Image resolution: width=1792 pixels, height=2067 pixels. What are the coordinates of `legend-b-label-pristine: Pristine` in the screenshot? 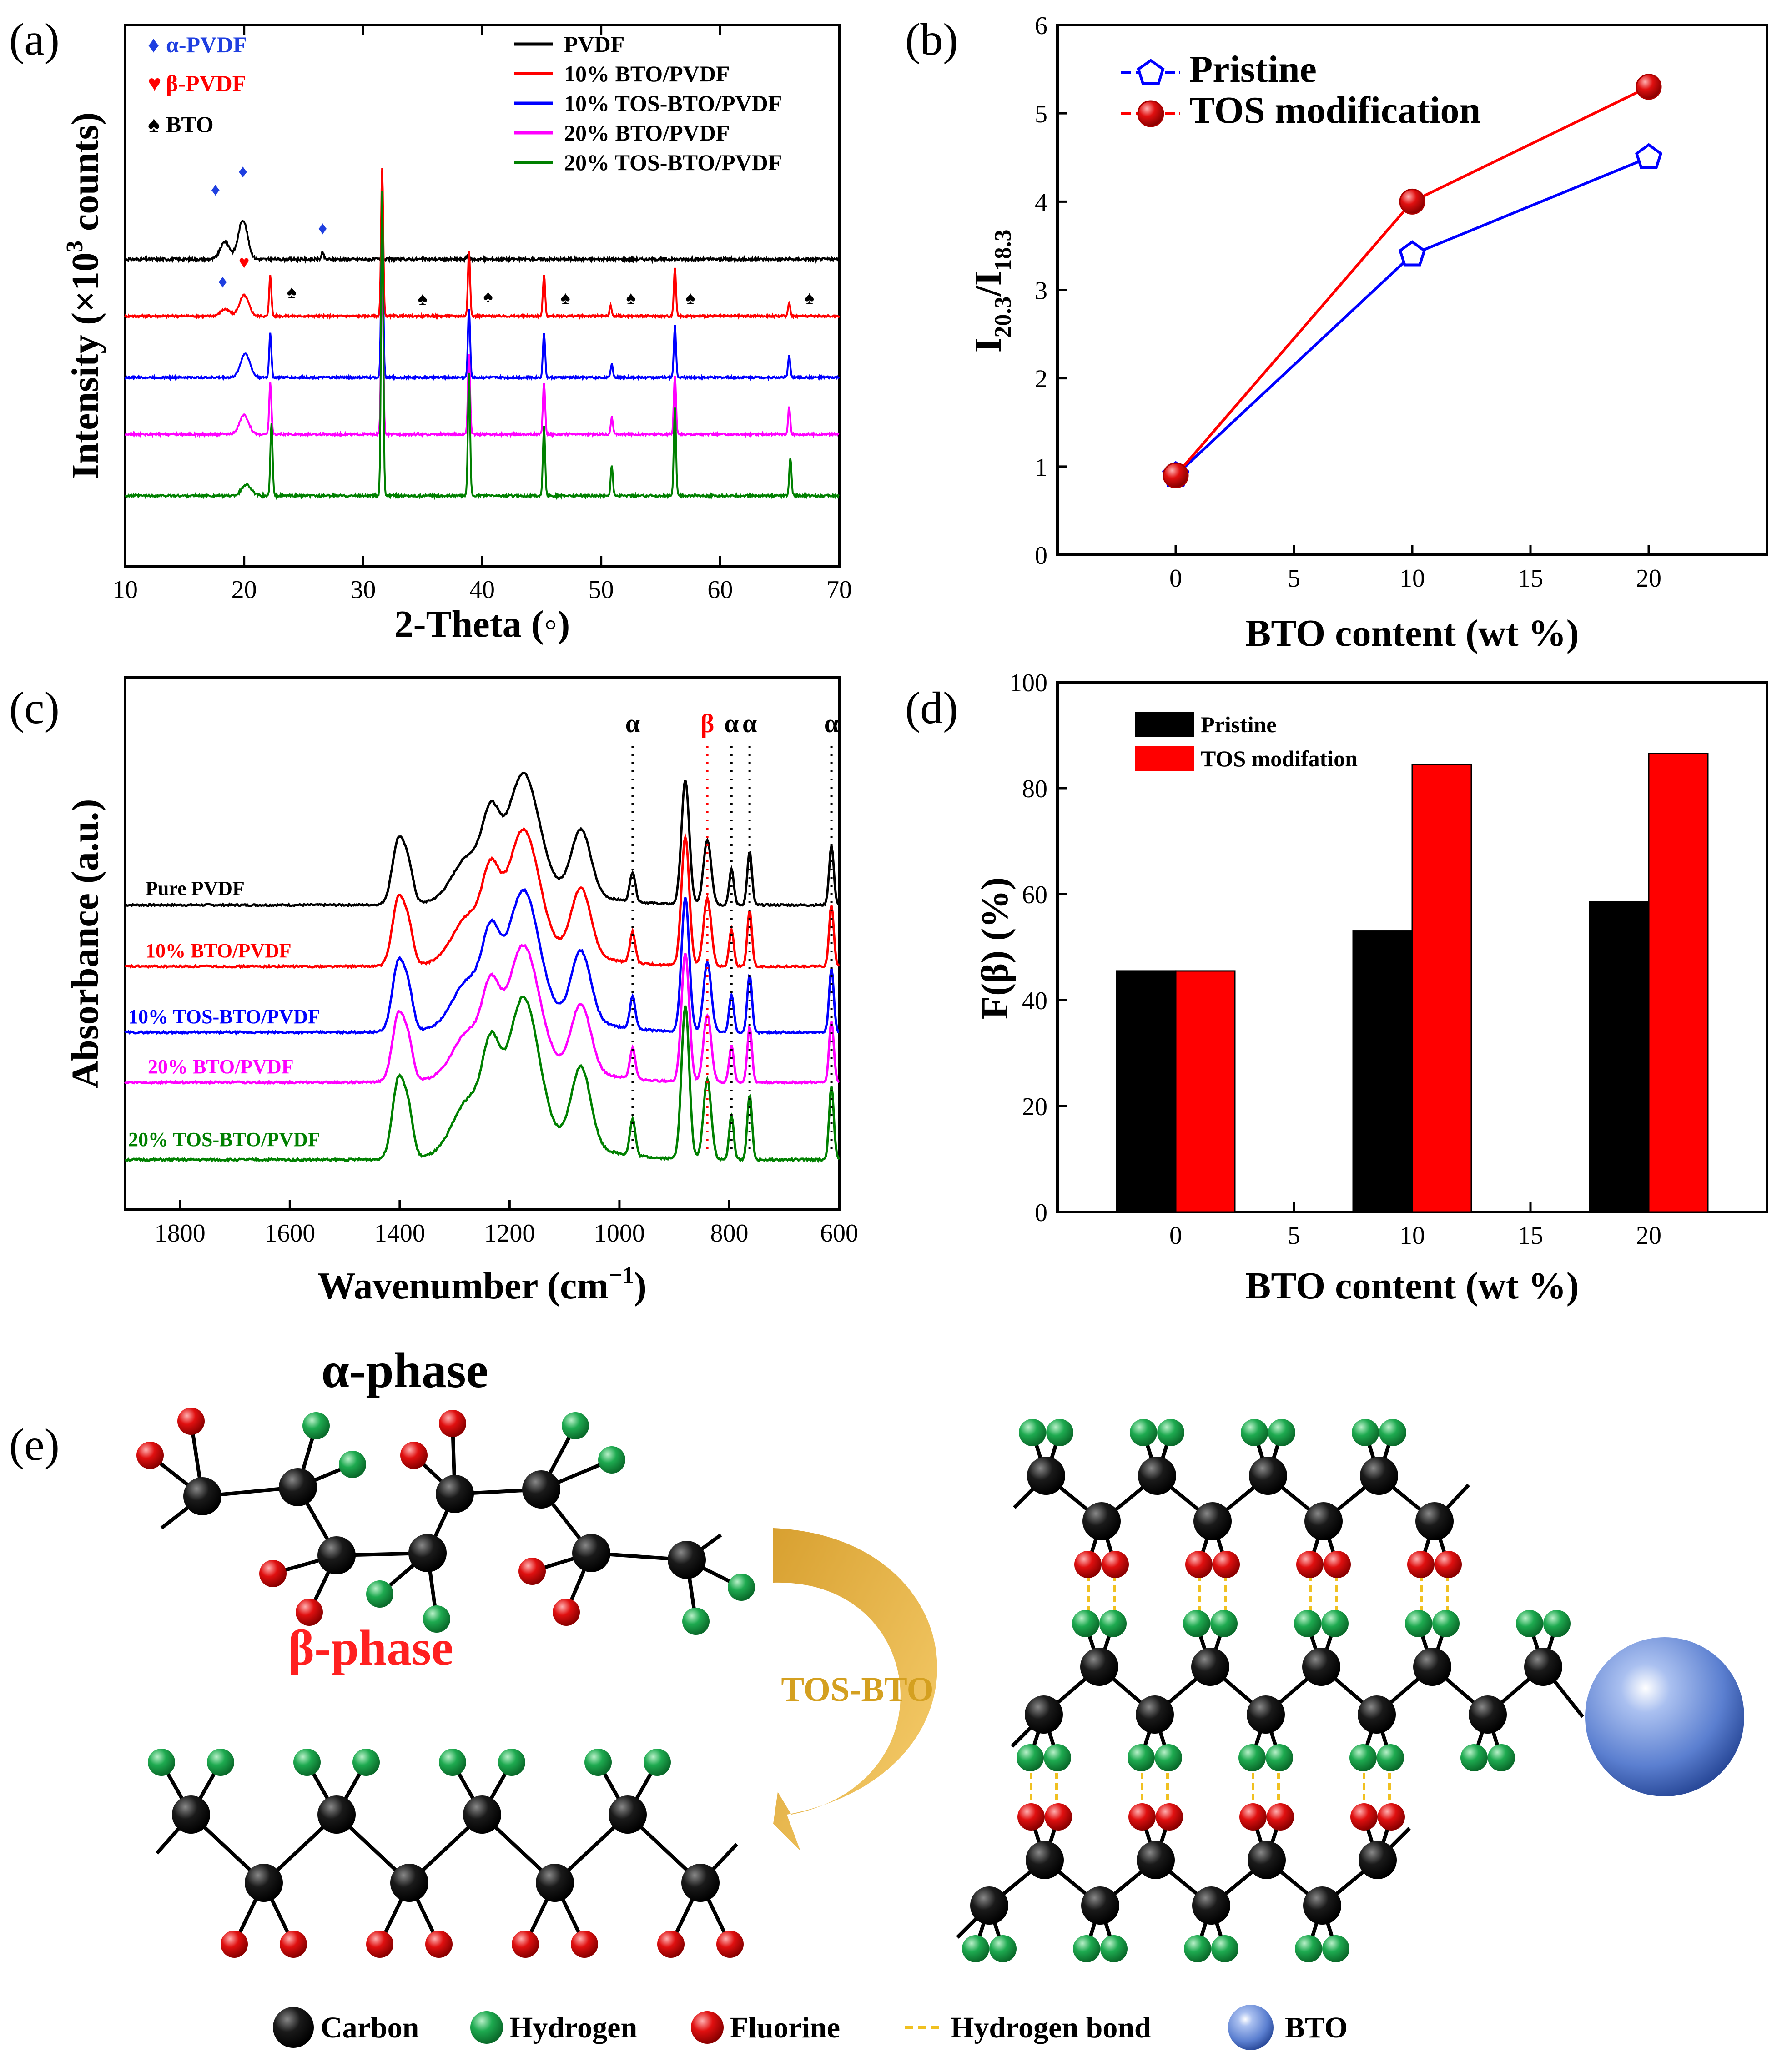 It's located at (1253, 69).